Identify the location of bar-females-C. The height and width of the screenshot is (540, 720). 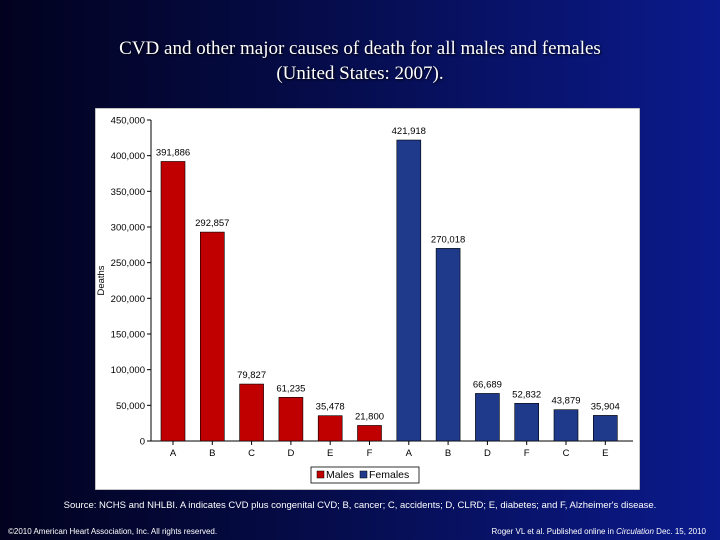
(566, 425).